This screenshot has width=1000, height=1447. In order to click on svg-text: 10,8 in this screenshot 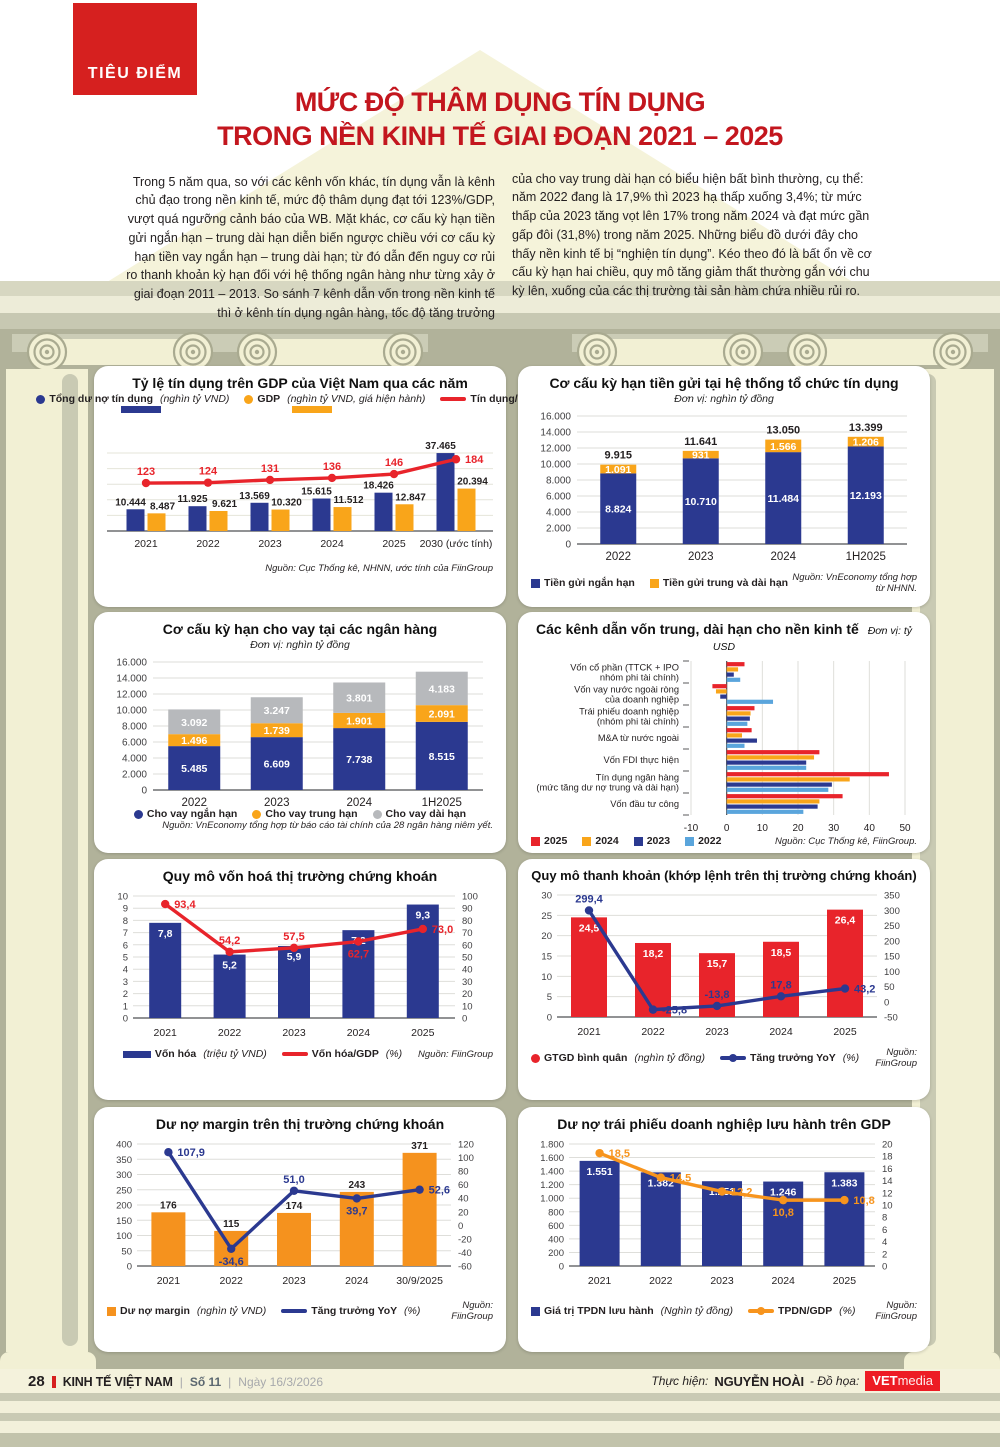, I will do `click(863, 1201)`.